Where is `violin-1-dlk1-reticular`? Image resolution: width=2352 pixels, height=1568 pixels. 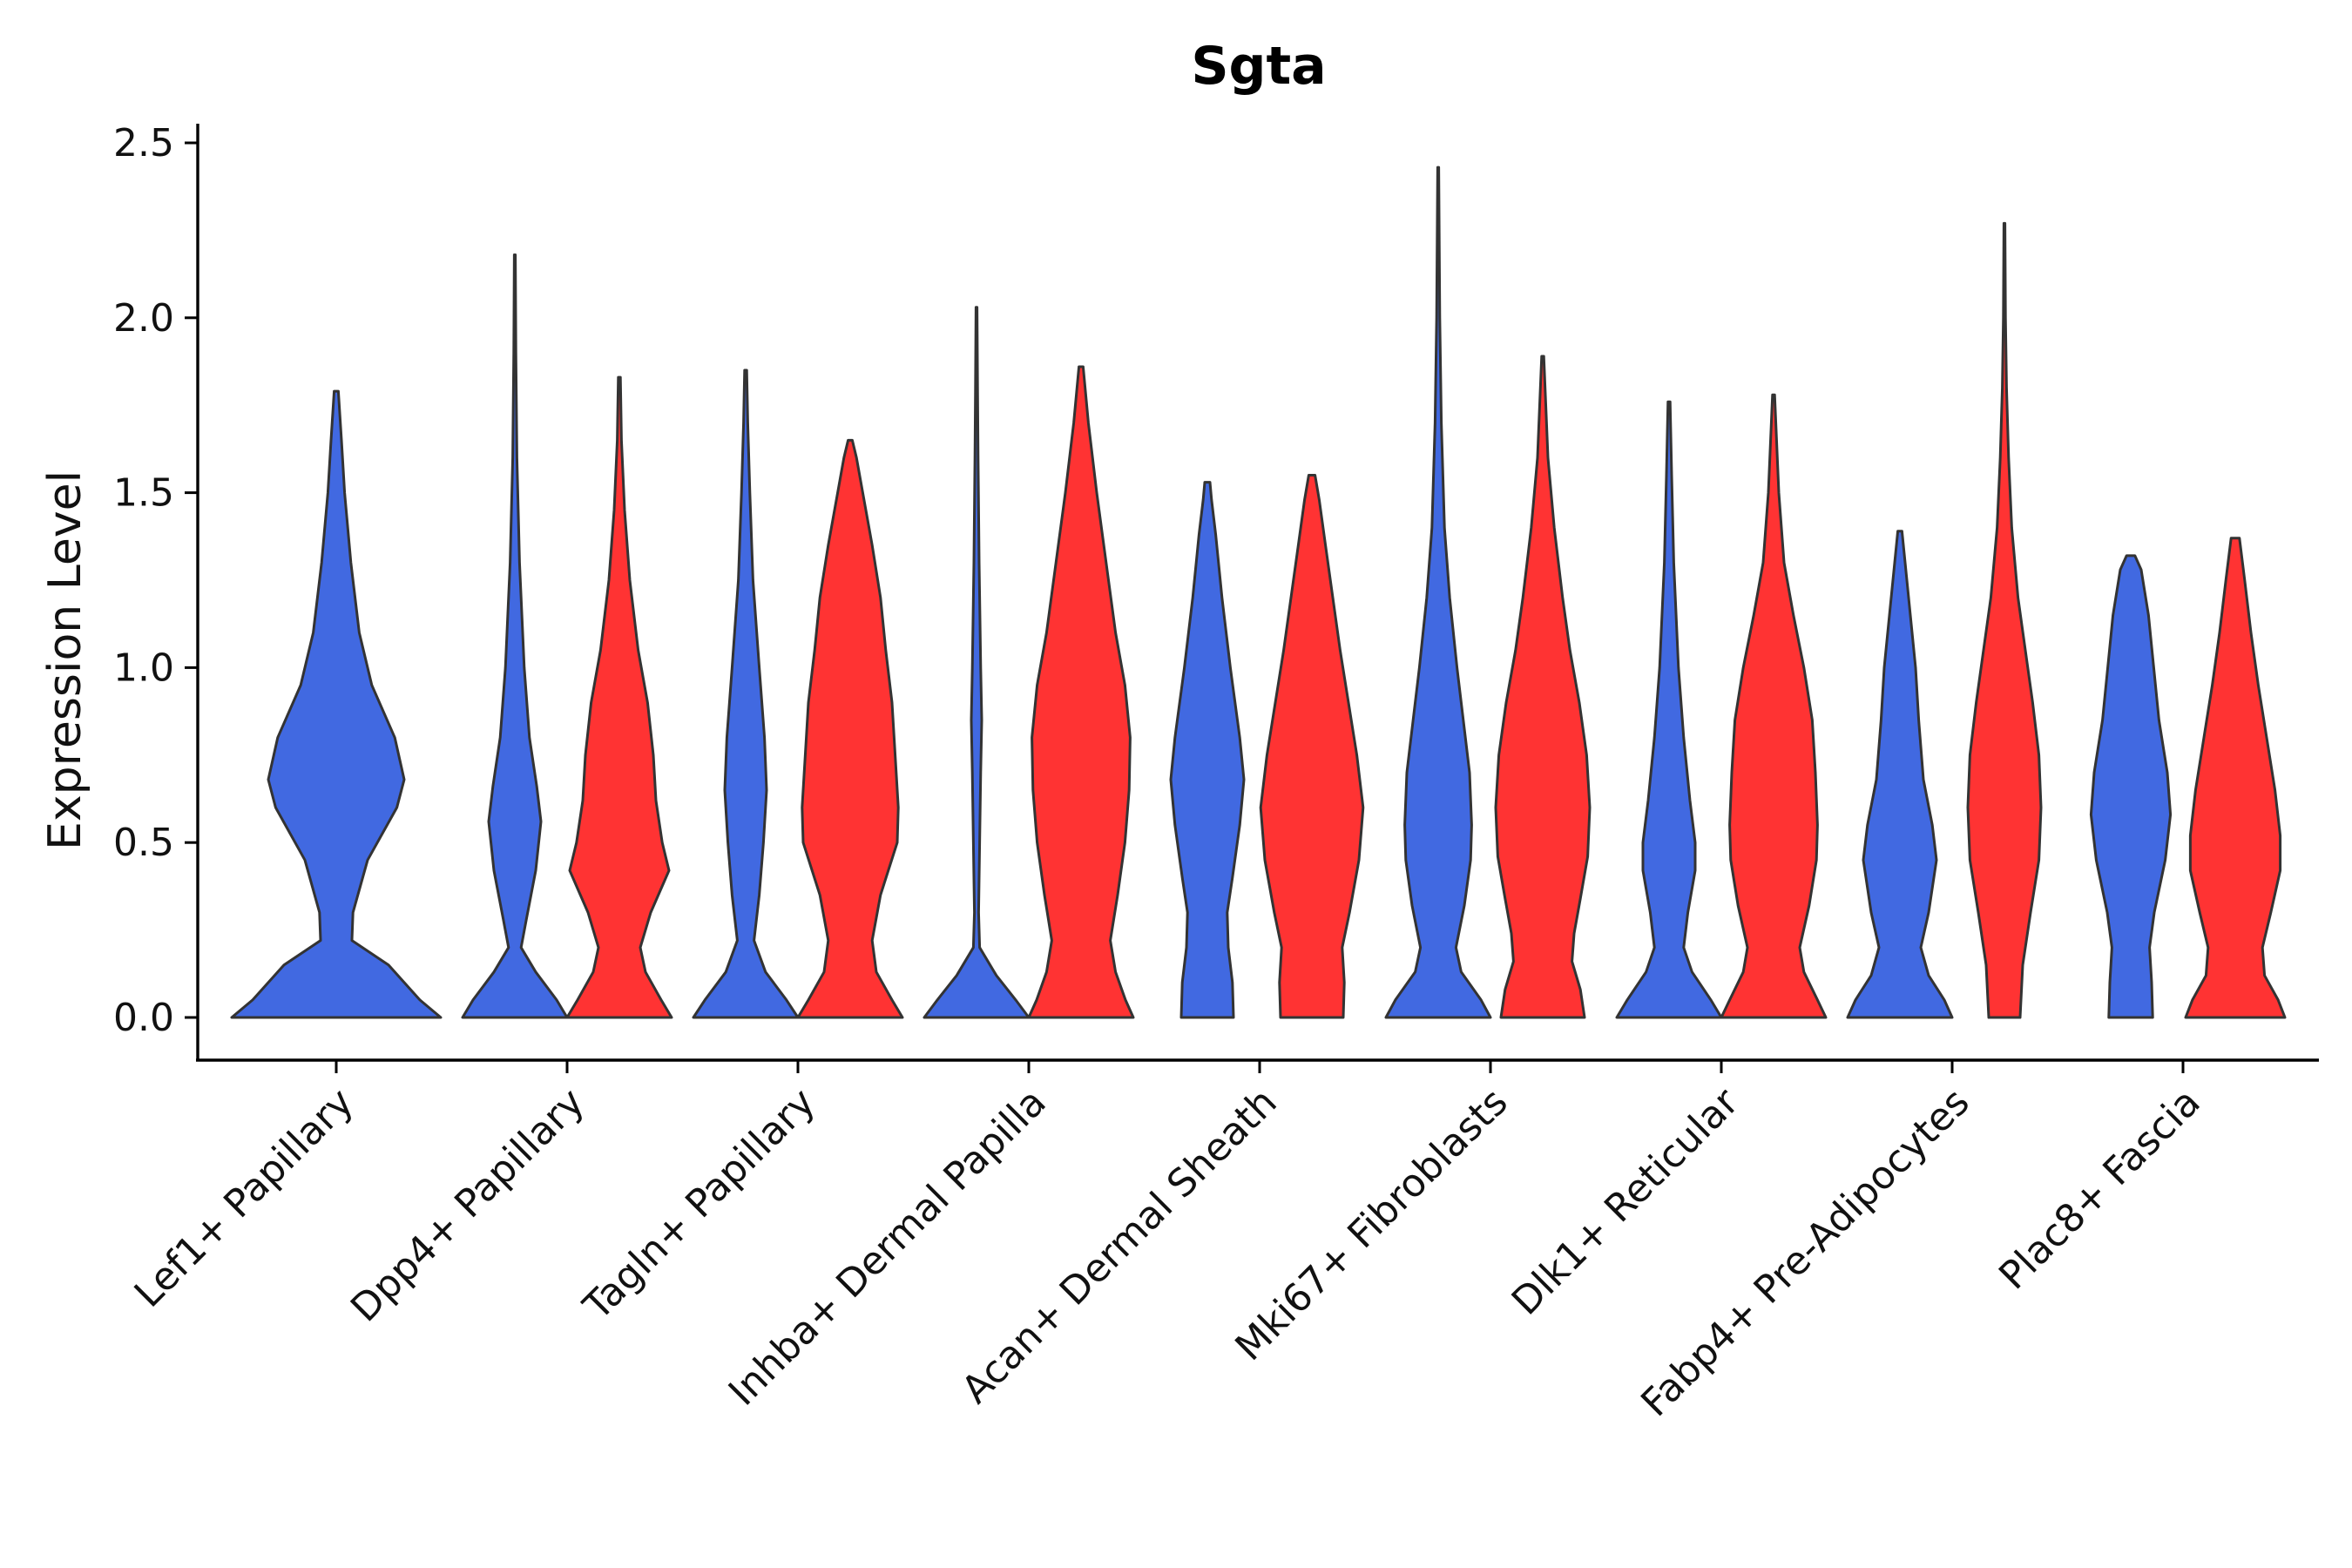 violin-1-dlk1-reticular is located at coordinates (1669, 709).